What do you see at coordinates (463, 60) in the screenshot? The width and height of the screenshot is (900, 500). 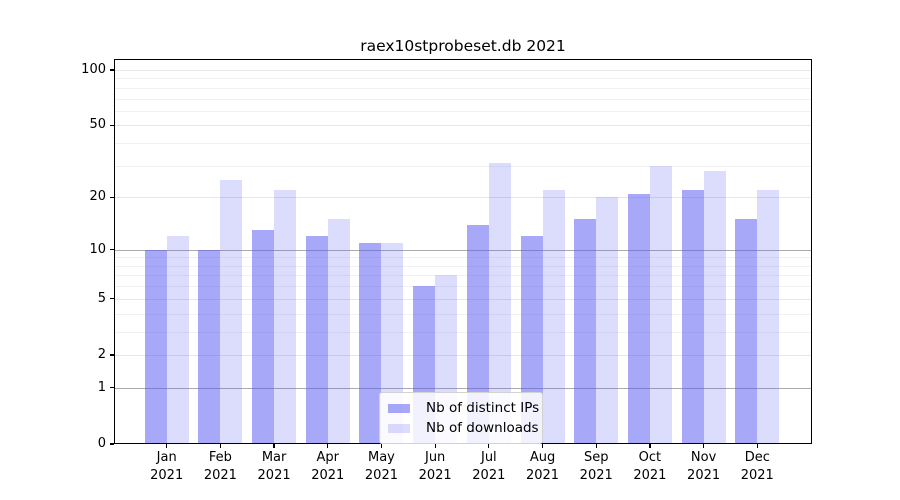 I see `axis-spine-top` at bounding box center [463, 60].